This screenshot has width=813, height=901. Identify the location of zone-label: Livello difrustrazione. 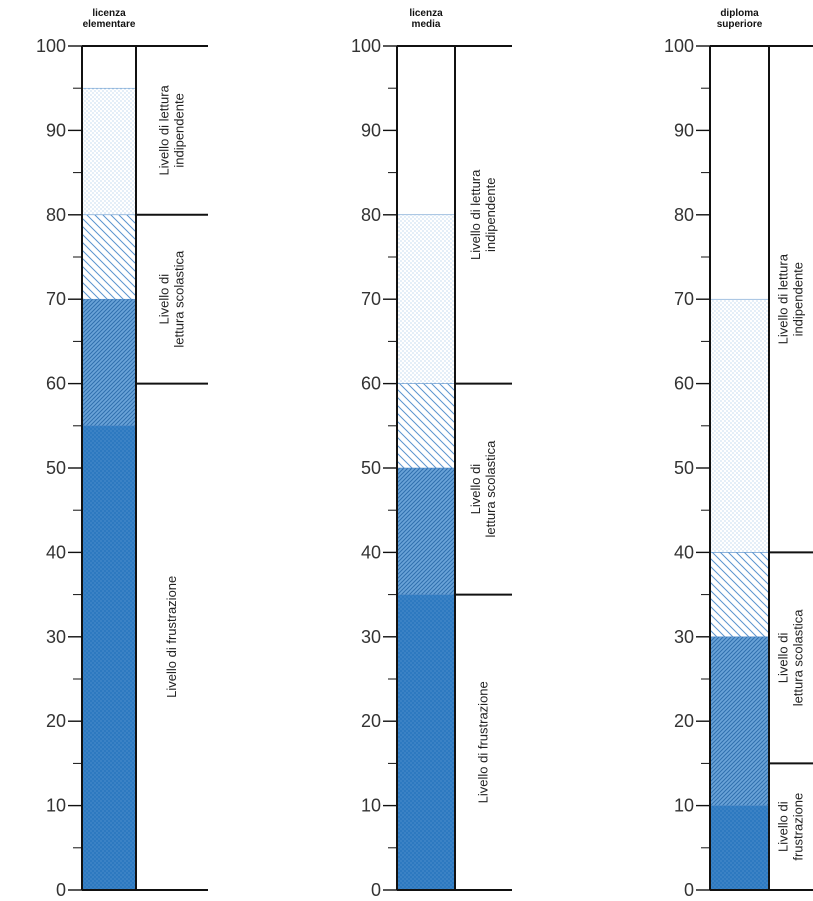
(791, 827).